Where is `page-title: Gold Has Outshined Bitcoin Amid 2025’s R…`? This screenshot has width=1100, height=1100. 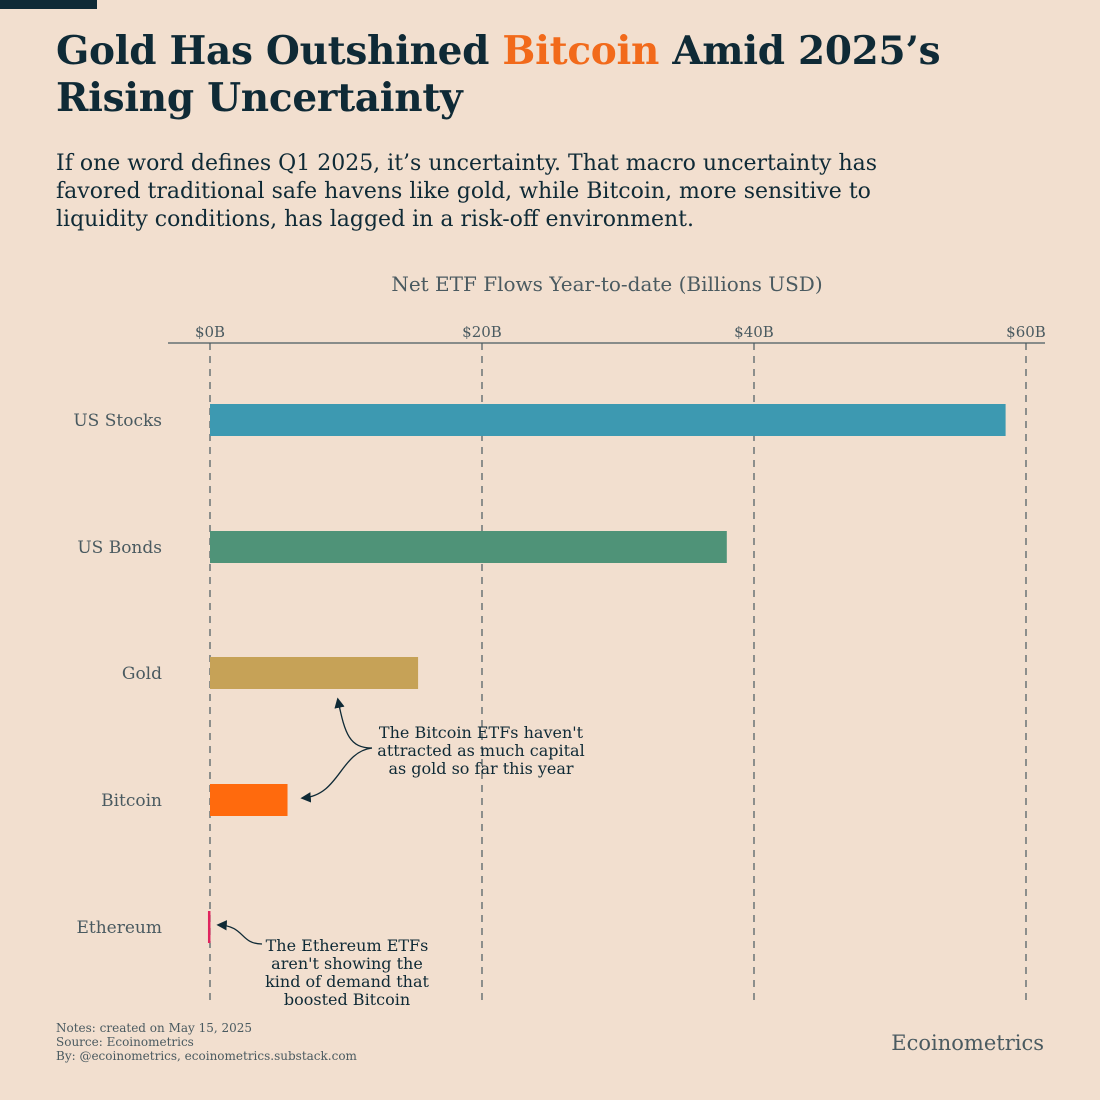 page-title: Gold Has Outshined Bitcoin Amid 2025’s R… is located at coordinates (556, 75).